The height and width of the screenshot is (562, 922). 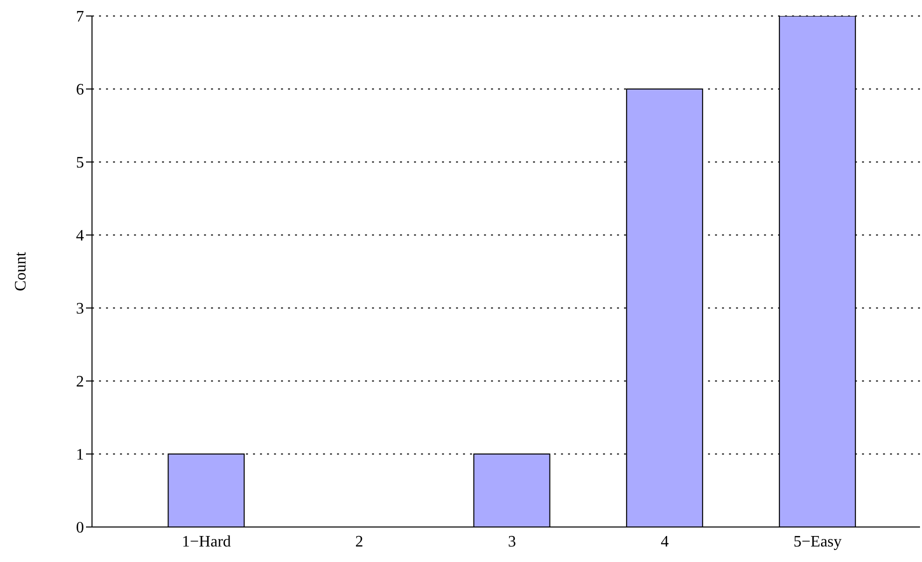 What do you see at coordinates (80, 17) in the screenshot?
I see `y-tick-label: 7` at bounding box center [80, 17].